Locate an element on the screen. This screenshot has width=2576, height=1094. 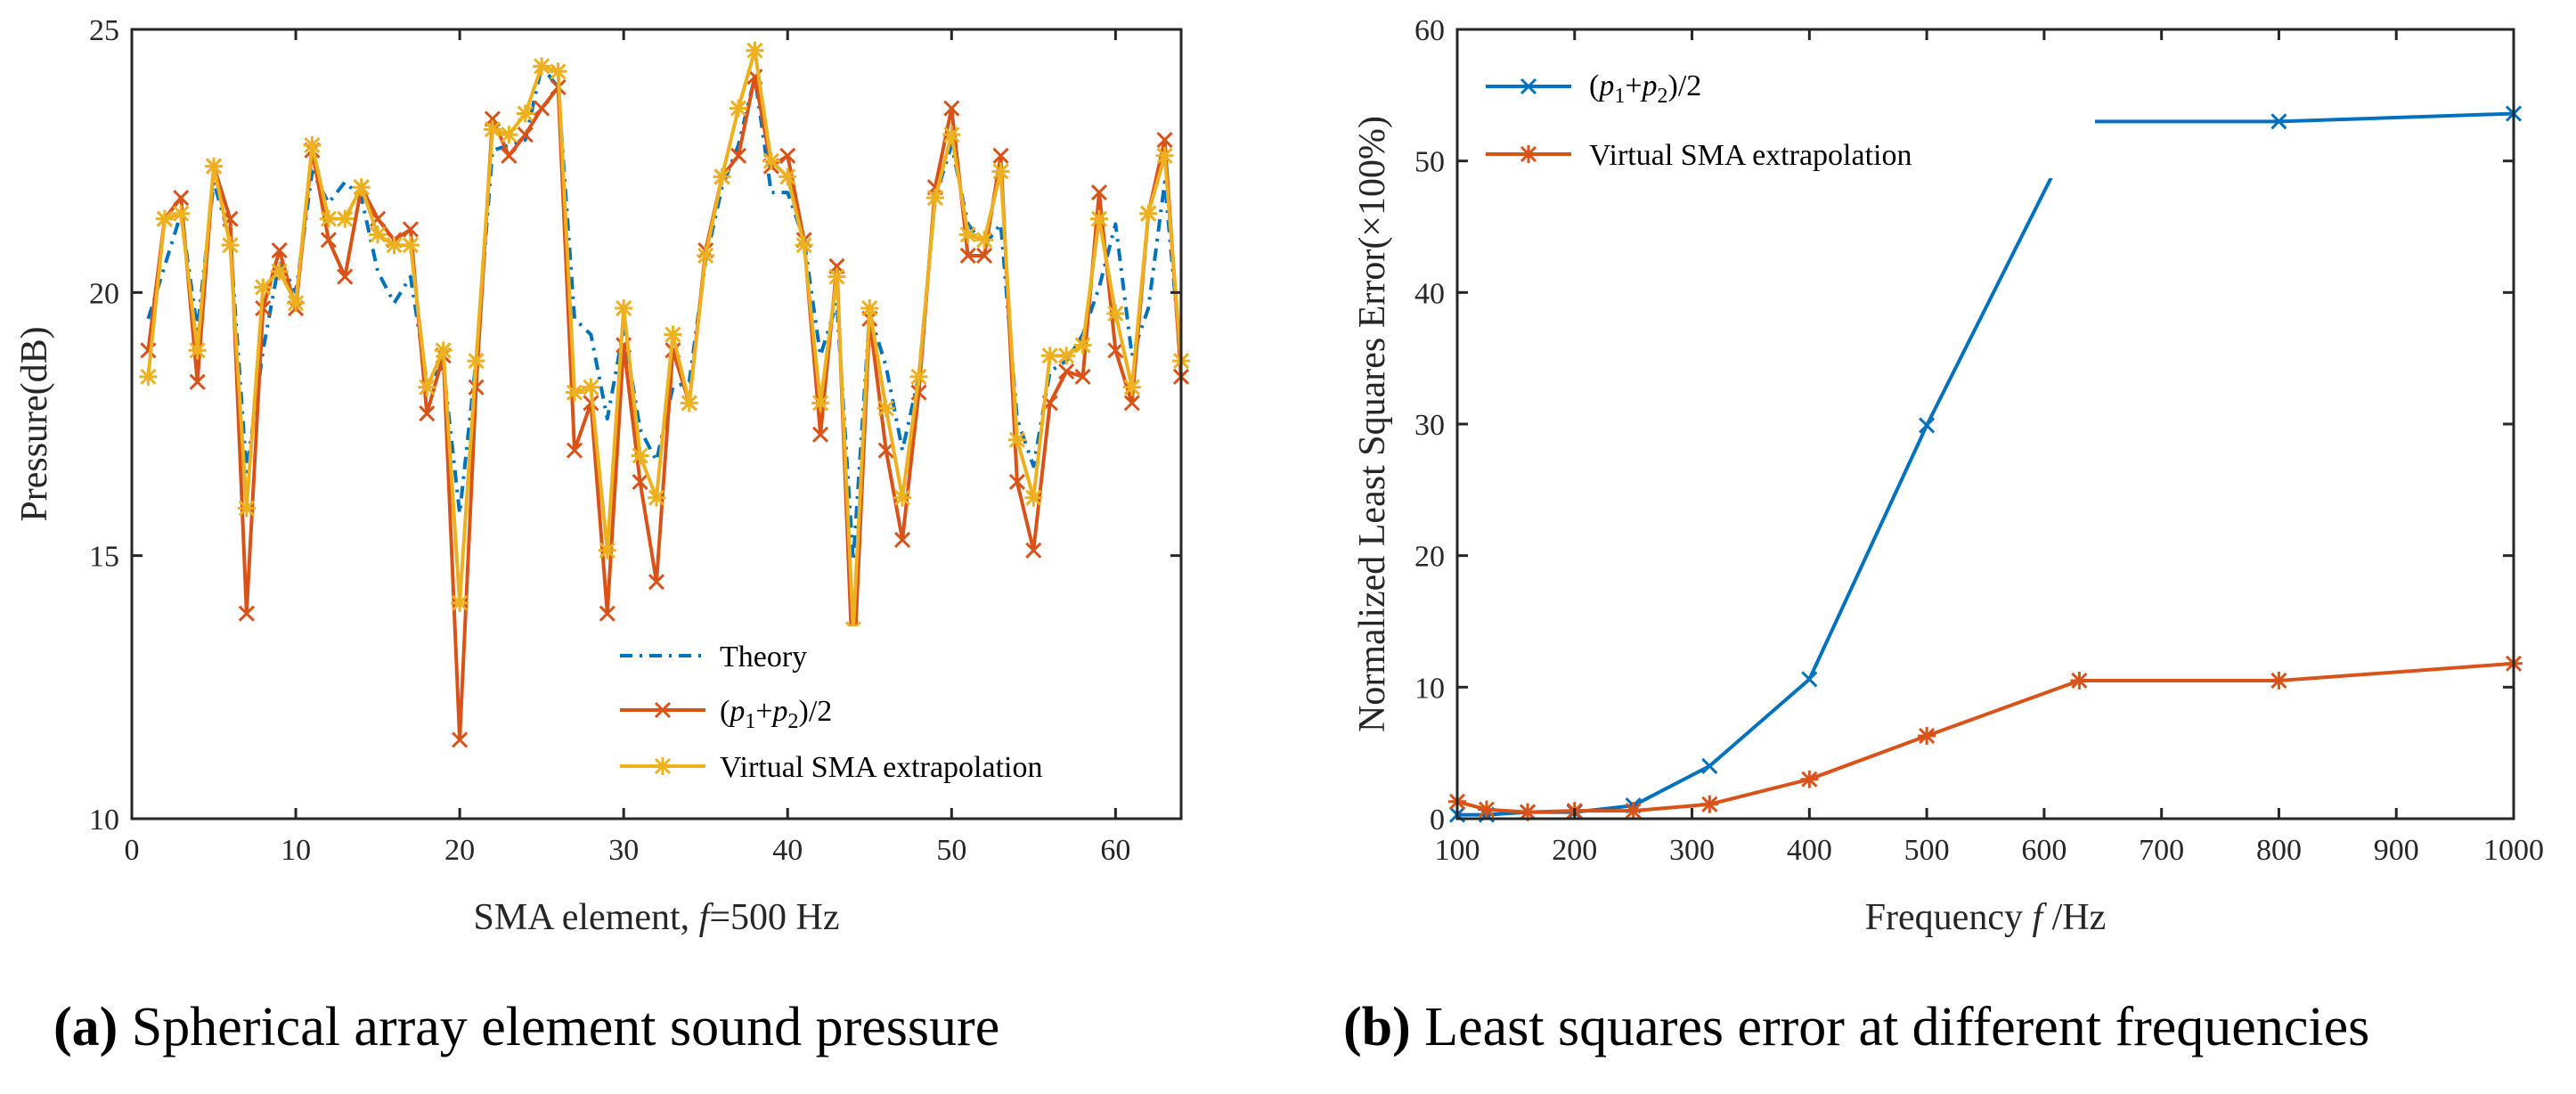
legend-a-x-glyph is located at coordinates (663, 710).